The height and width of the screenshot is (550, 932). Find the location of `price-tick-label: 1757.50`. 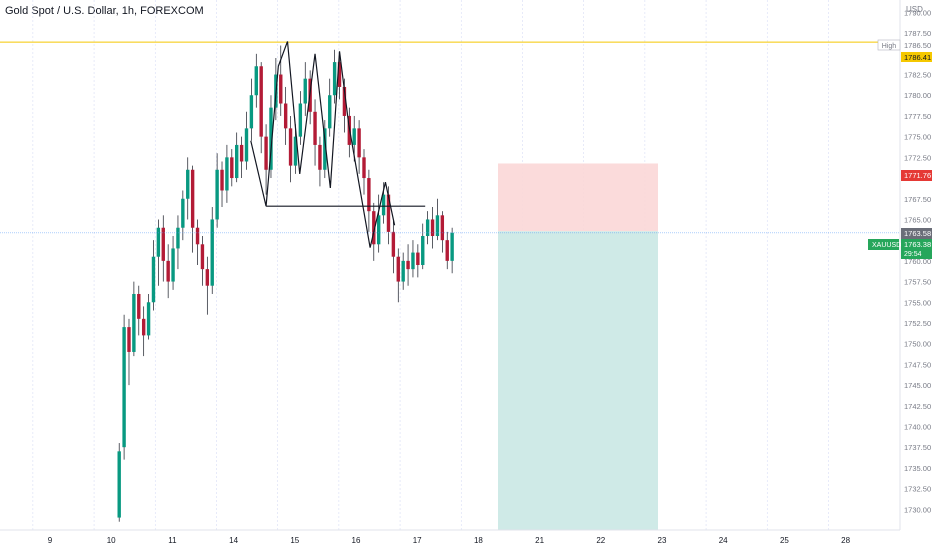

price-tick-label: 1757.50 is located at coordinates (917, 282).